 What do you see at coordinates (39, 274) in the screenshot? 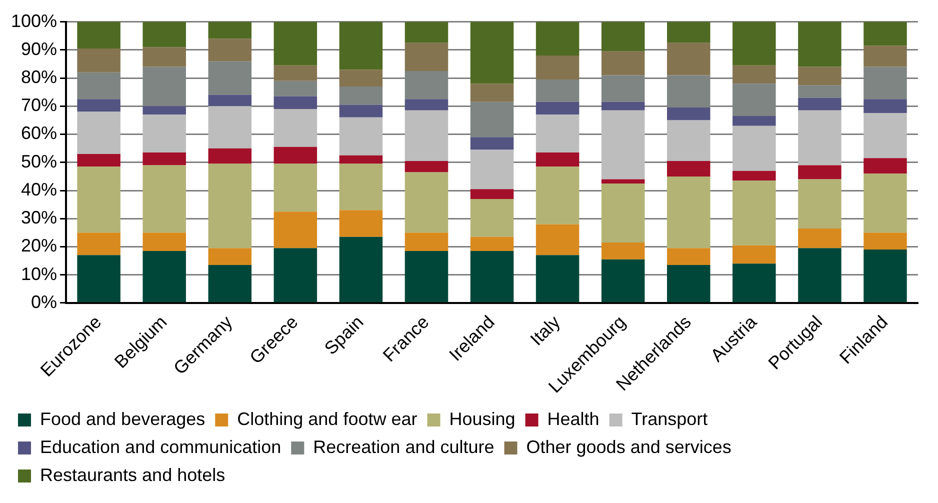
I see `y-tick-label: 10%` at bounding box center [39, 274].